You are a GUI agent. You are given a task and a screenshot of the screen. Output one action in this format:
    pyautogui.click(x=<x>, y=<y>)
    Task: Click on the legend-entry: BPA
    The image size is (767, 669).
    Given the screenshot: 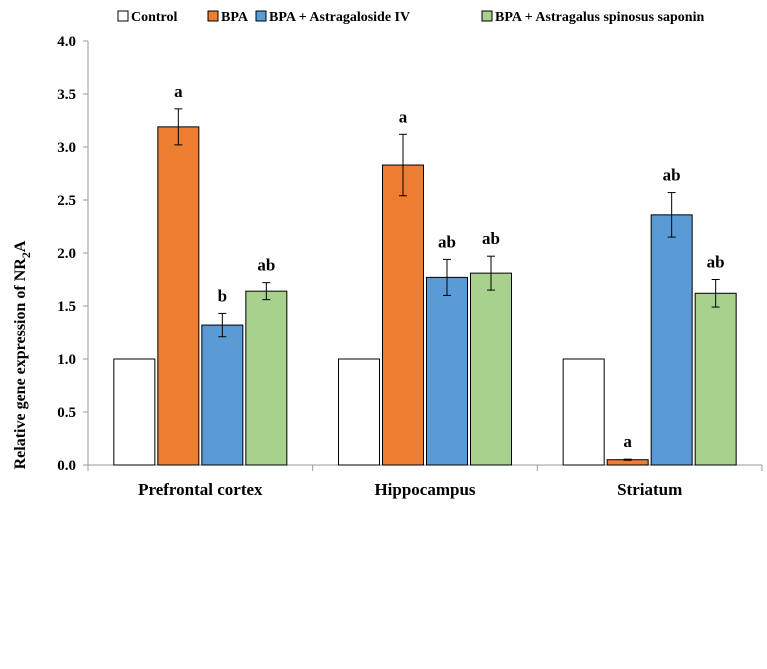 What is the action you would take?
    pyautogui.click(x=235, y=17)
    